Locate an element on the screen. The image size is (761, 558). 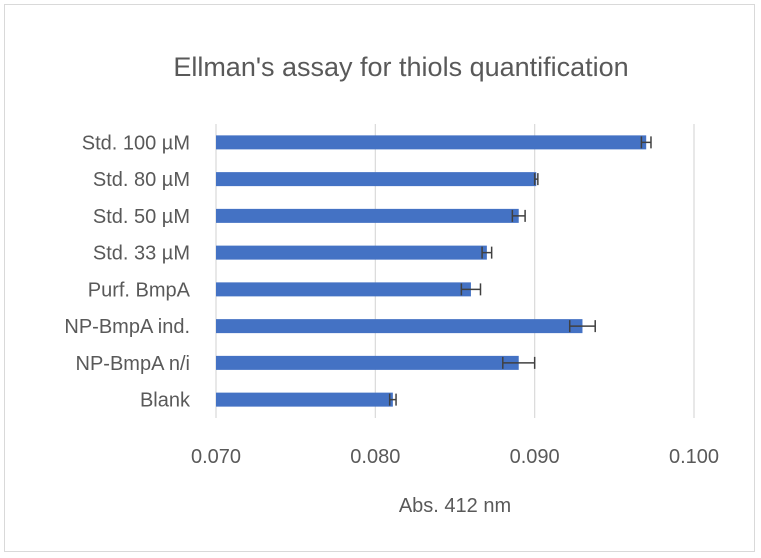
x-tick-label: 0.070 is located at coordinates (216, 457).